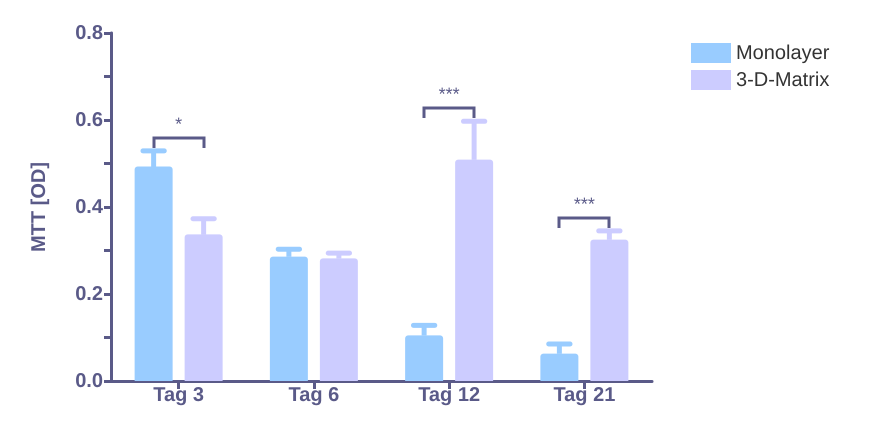 The width and height of the screenshot is (891, 427). I want to click on y-axis-title: MTT [OD], so click(39, 207).